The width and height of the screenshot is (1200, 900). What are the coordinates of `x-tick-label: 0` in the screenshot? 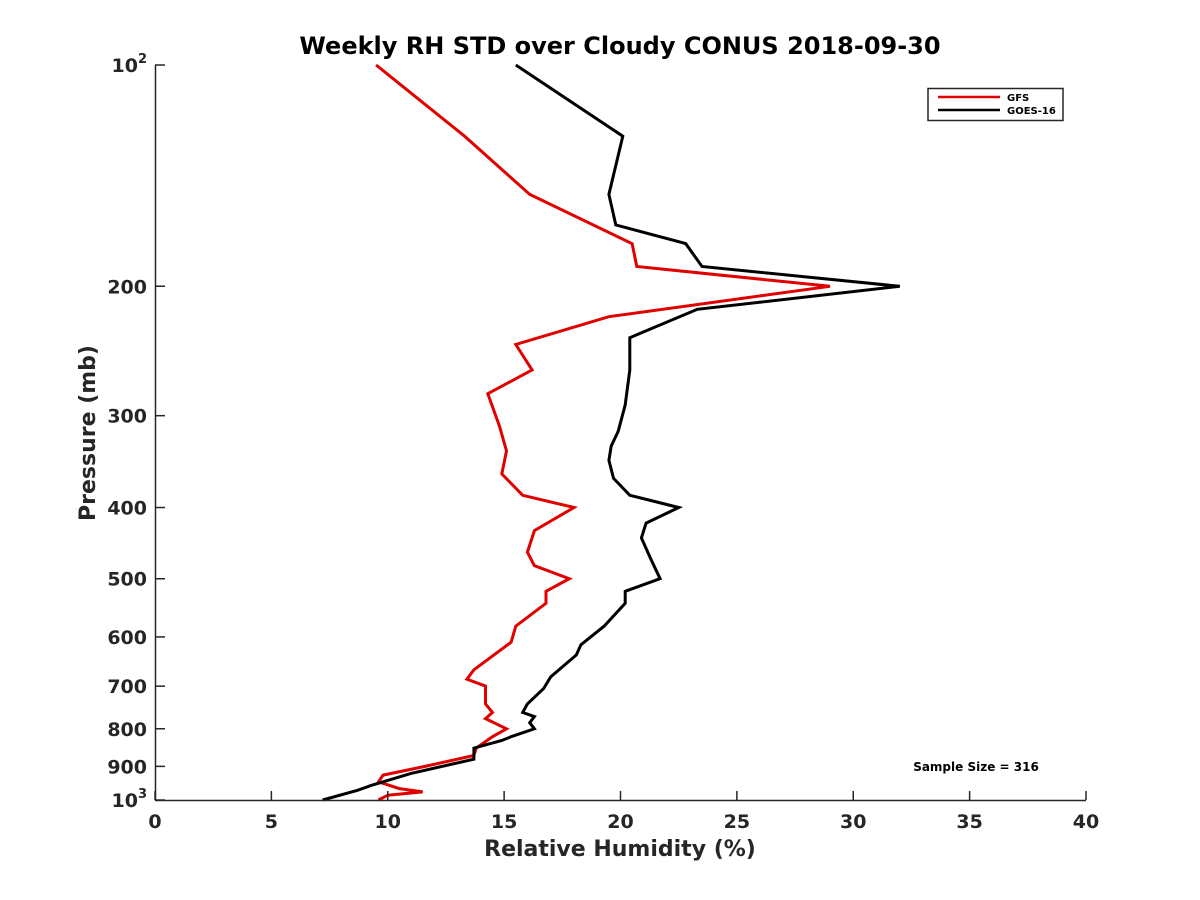 It's located at (154, 822).